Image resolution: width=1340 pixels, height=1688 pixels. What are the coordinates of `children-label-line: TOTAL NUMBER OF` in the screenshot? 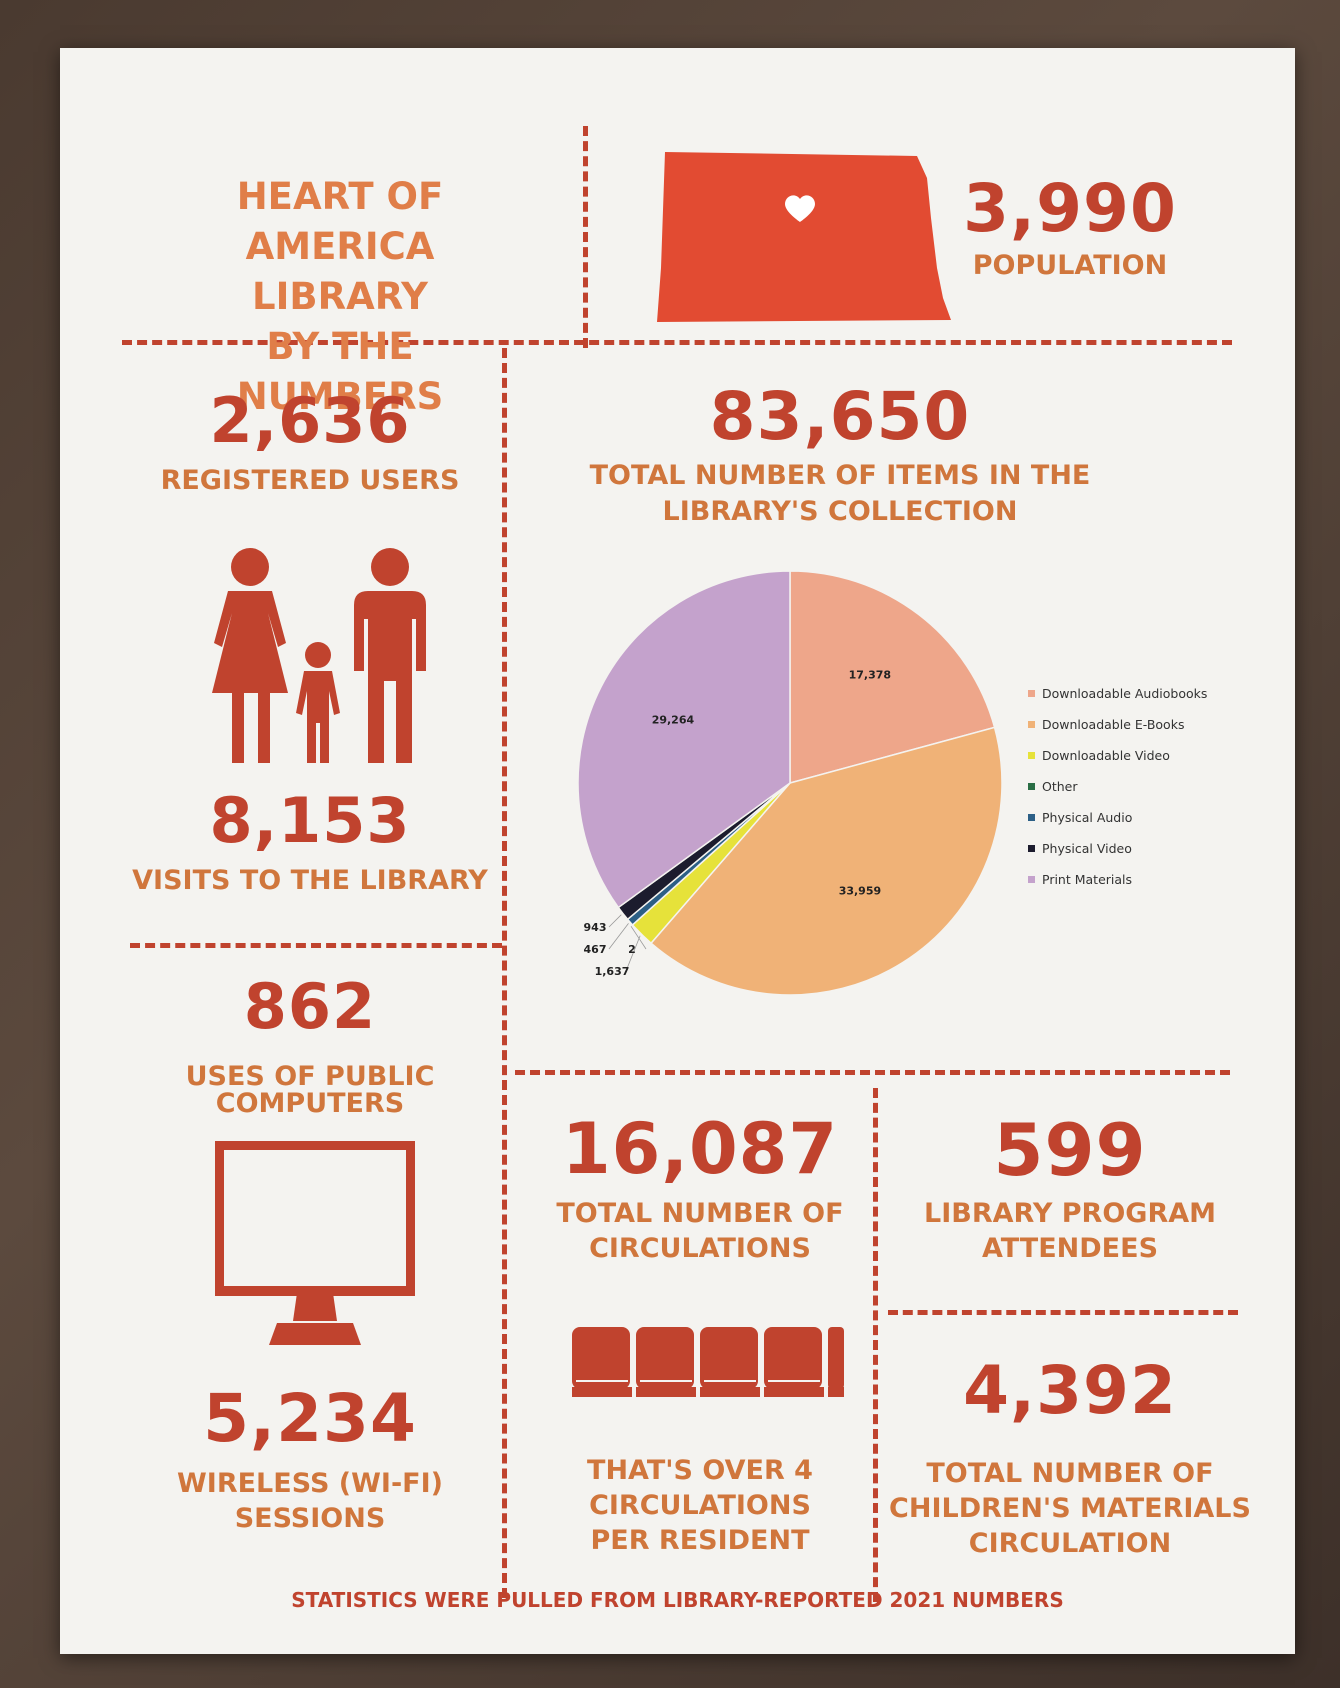 It's located at (1070, 1473).